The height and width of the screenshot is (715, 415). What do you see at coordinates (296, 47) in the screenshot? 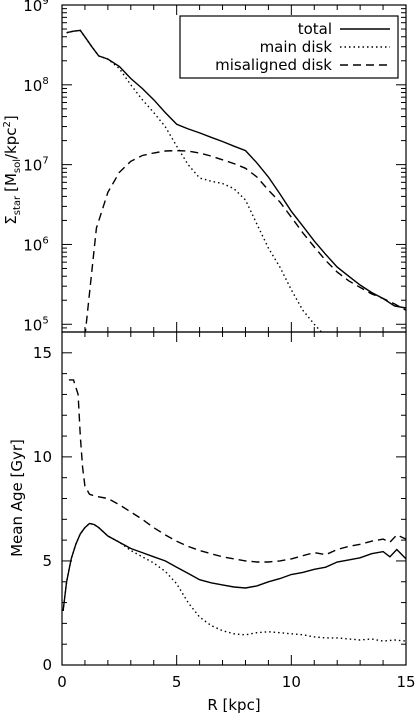
I see `legend-label-main-disk: main disk` at bounding box center [296, 47].